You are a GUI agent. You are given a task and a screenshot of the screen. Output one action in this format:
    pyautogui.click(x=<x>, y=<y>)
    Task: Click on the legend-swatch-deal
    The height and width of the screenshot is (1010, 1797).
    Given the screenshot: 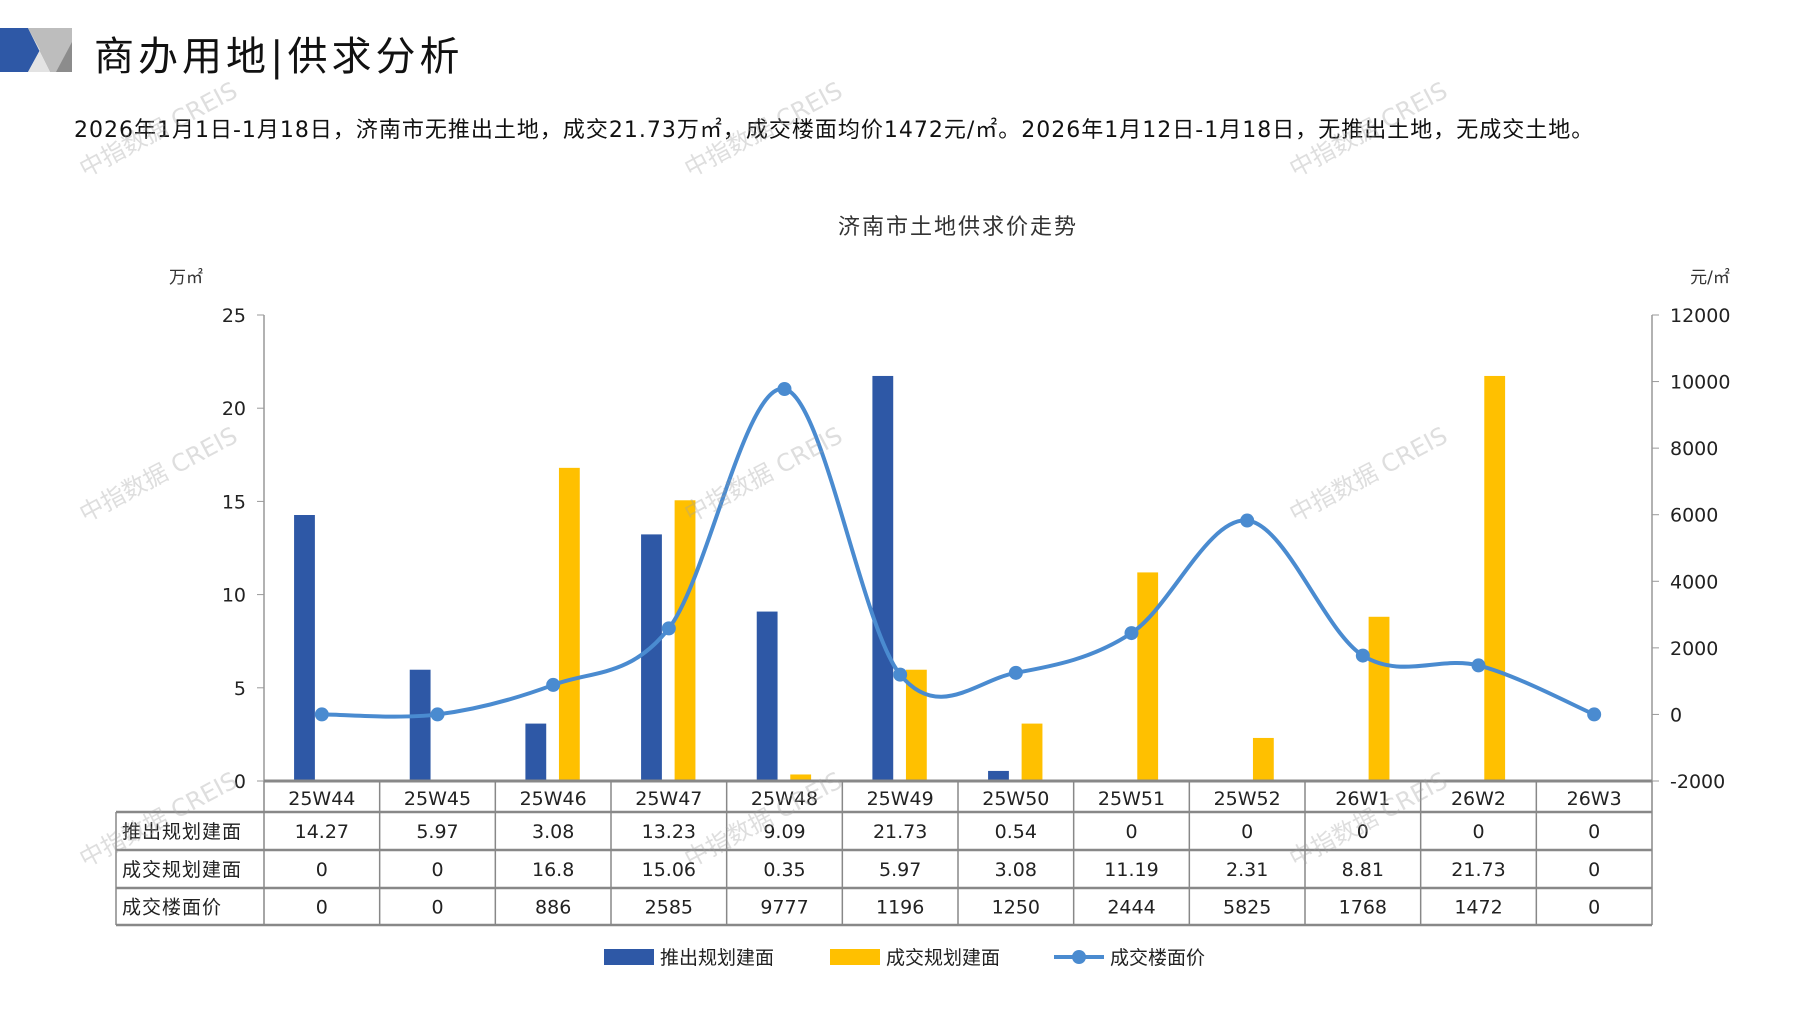 What is the action you would take?
    pyautogui.click(x=855, y=957)
    